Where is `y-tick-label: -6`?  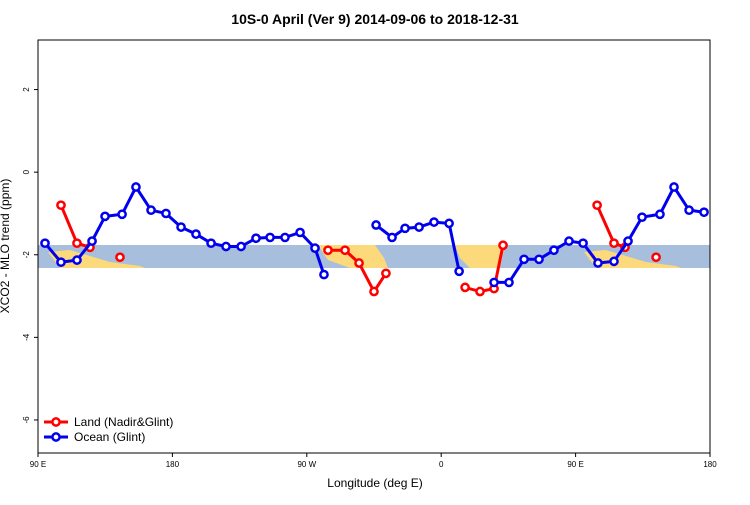 y-tick-label: -6 is located at coordinates (26, 420).